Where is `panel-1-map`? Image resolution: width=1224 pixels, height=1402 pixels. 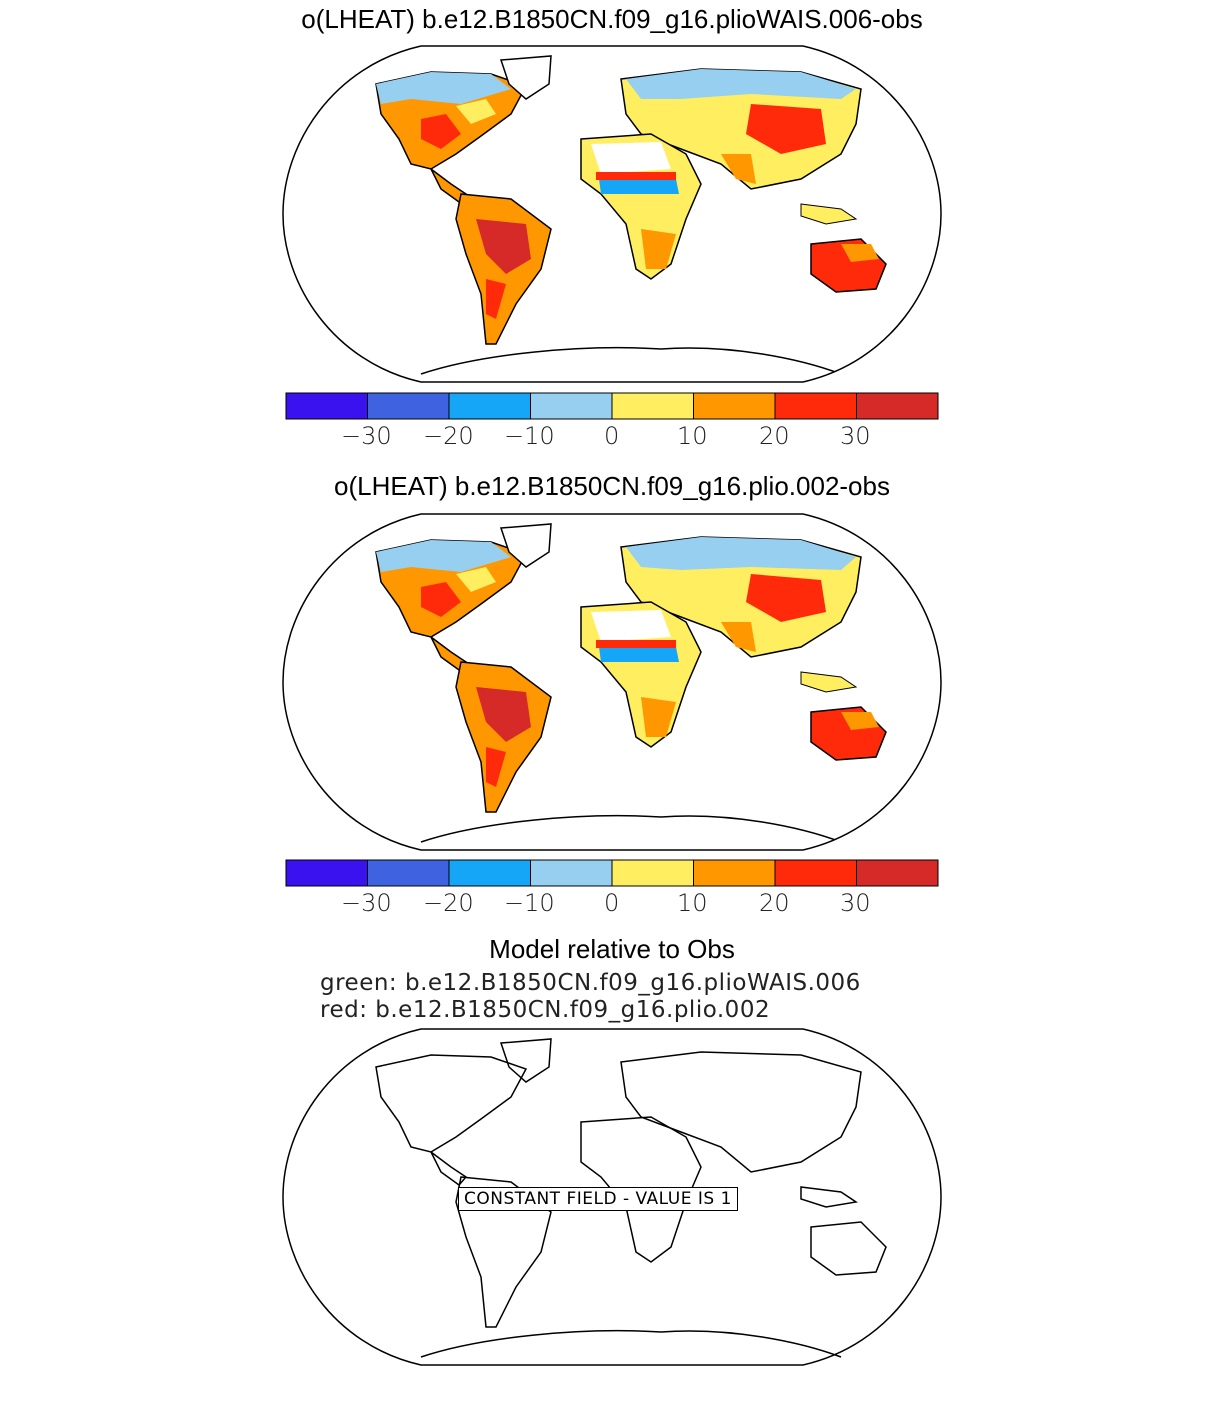
panel-1-map is located at coordinates (612, 214).